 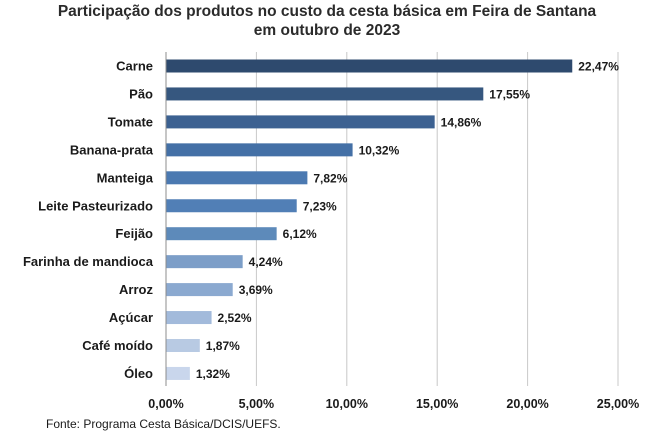 I want to click on category-label: Pão, so click(x=141, y=93).